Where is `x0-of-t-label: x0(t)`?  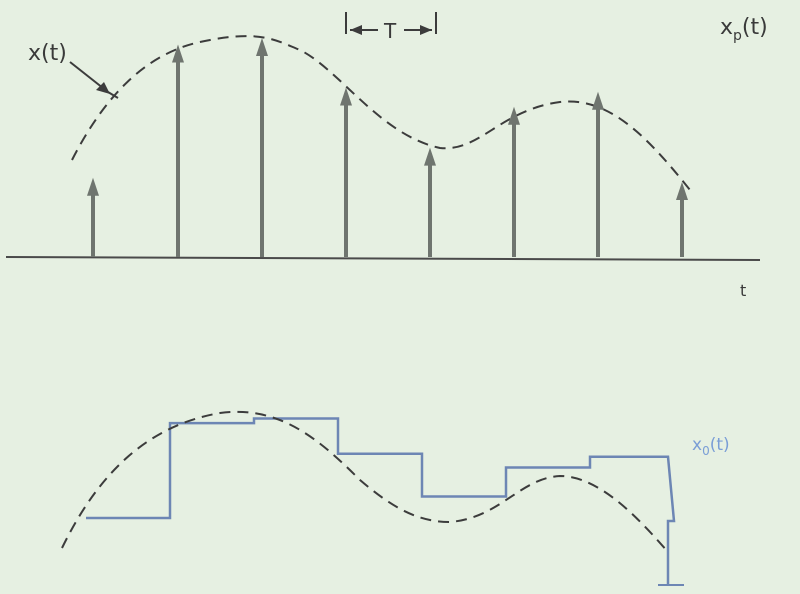 x0-of-t-label: x0(t) is located at coordinates (711, 446).